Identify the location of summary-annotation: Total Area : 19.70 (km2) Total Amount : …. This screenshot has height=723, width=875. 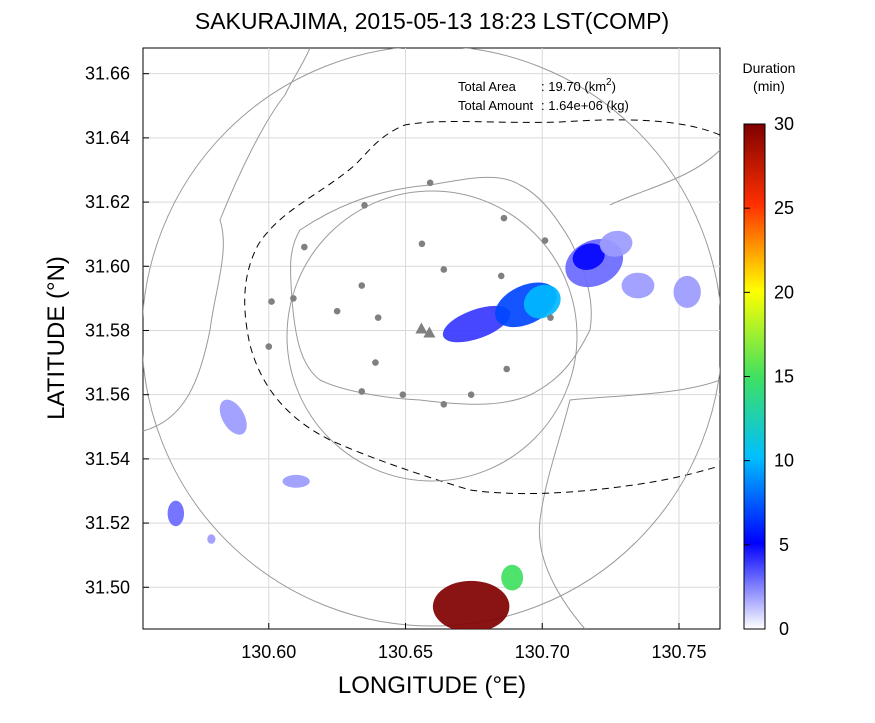
(543, 95).